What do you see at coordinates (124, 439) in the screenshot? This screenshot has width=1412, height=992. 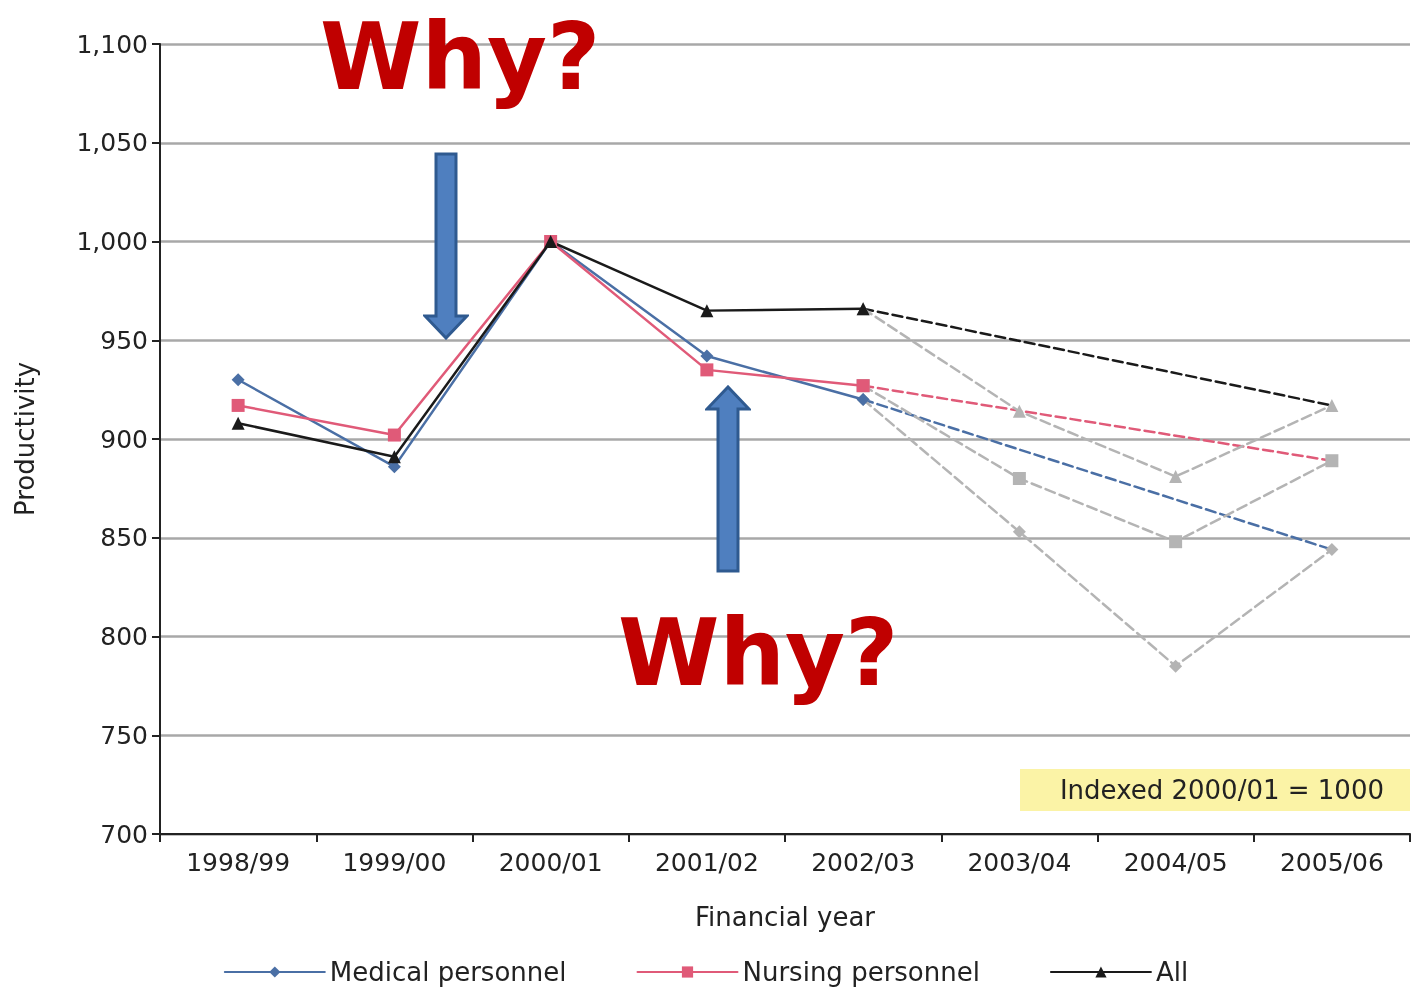 I see `y-tick-label: 900` at bounding box center [124, 439].